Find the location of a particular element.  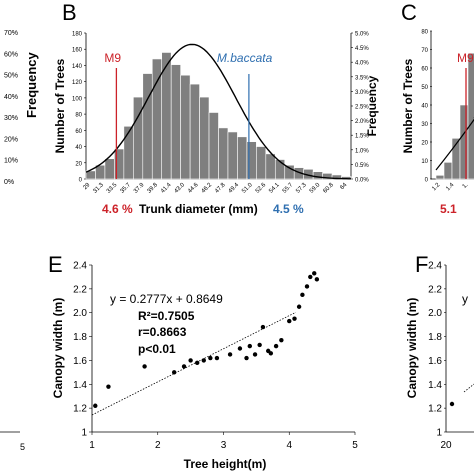

y-tick-label: 1.8 is located at coordinates (80, 337).